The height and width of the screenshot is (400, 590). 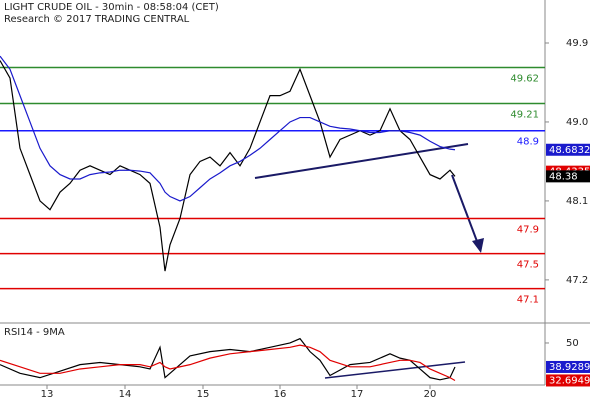 I want to click on level-label: 47.1, so click(x=528, y=300).